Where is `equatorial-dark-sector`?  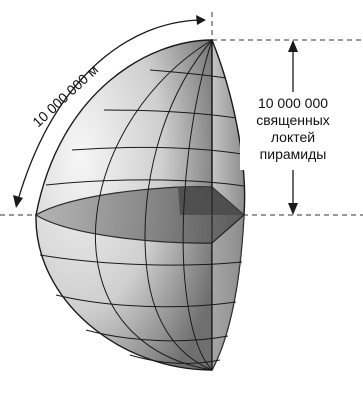
equatorial-dark-sector is located at coordinates (211, 201).